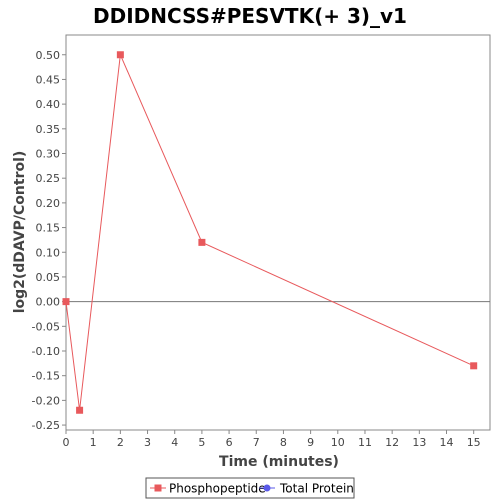  Describe the element at coordinates (392, 442) in the screenshot. I see `x-tick-label: 12` at that location.